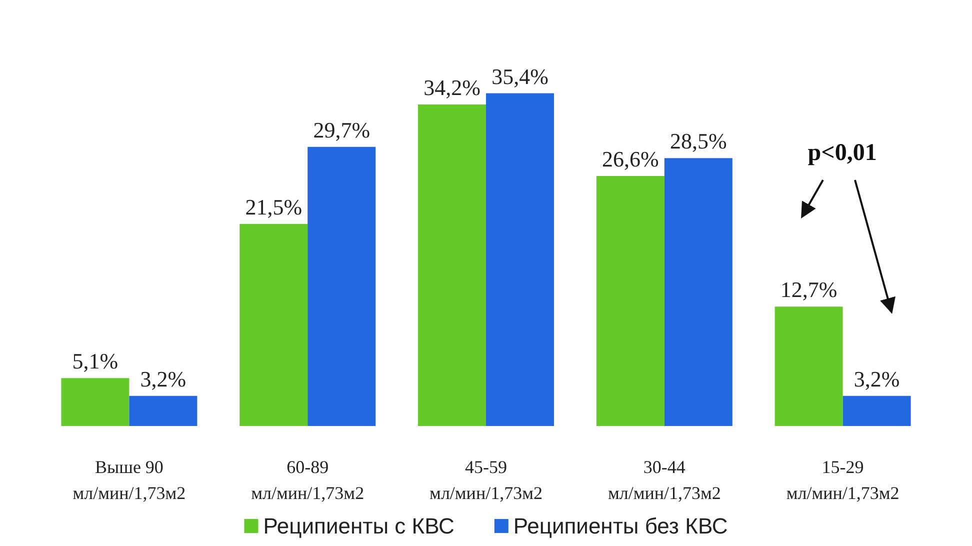  What do you see at coordinates (630, 159) in the screenshot?
I see `data-label: 26,6%` at bounding box center [630, 159].